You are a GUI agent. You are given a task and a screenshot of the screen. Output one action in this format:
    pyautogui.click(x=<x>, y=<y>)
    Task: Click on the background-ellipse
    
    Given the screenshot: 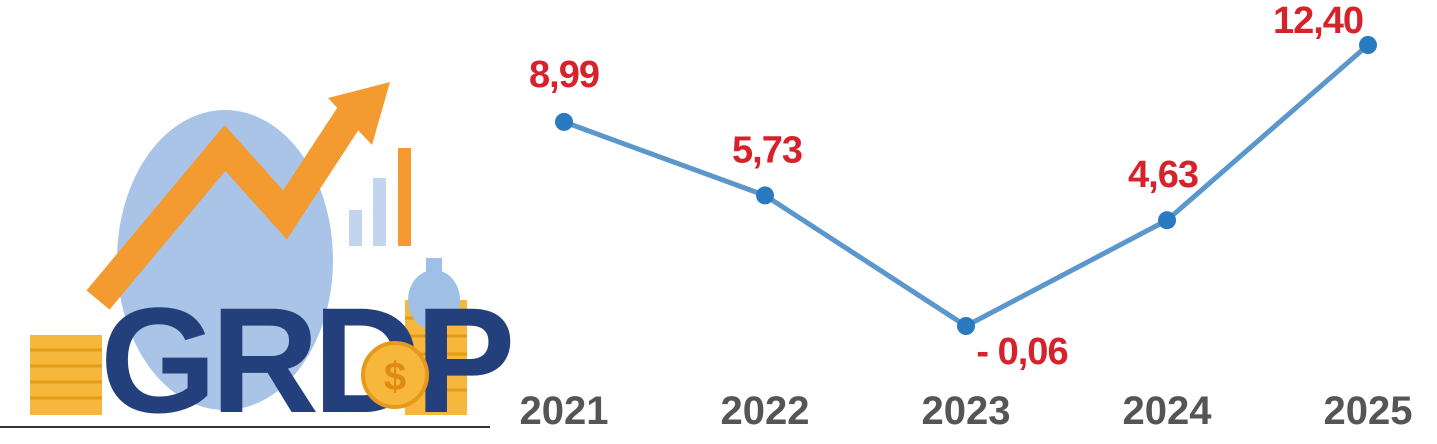 What is the action you would take?
    pyautogui.click(x=225, y=260)
    